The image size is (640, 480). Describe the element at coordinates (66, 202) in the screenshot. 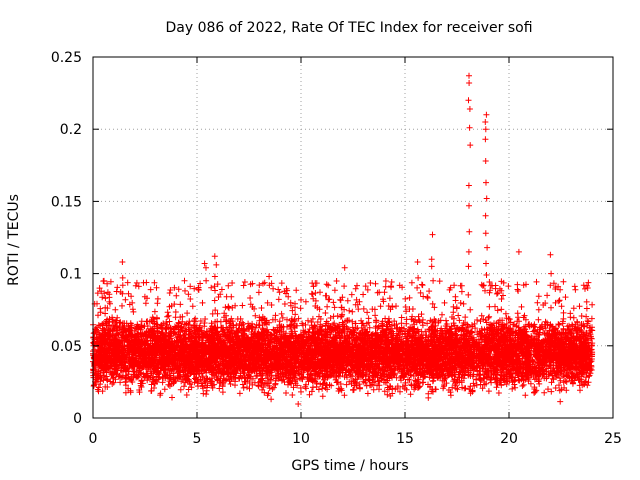

I see `y-tick-label: 0.15` at that location.